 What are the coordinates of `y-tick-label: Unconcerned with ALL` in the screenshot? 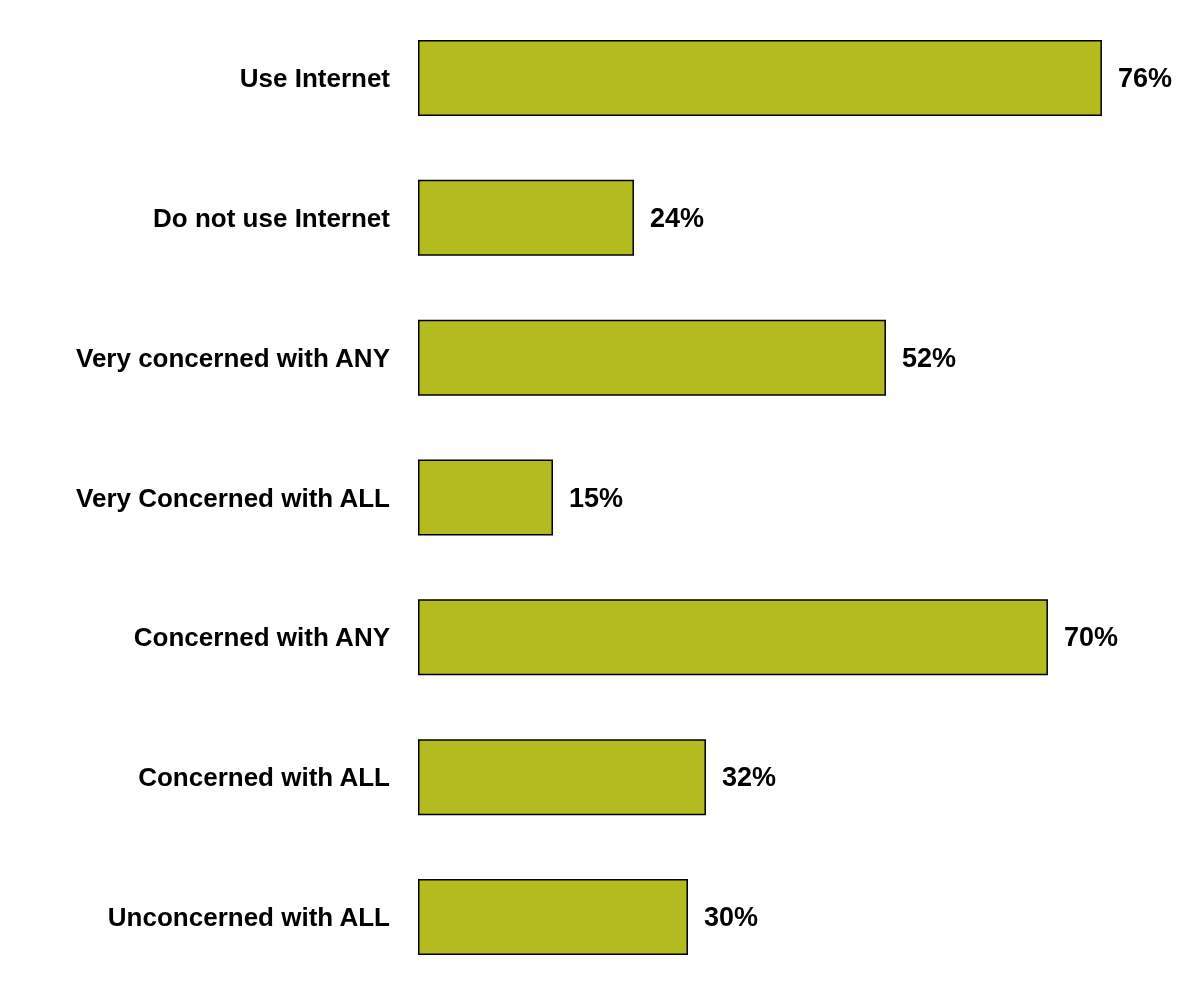 It's located at (249, 917).